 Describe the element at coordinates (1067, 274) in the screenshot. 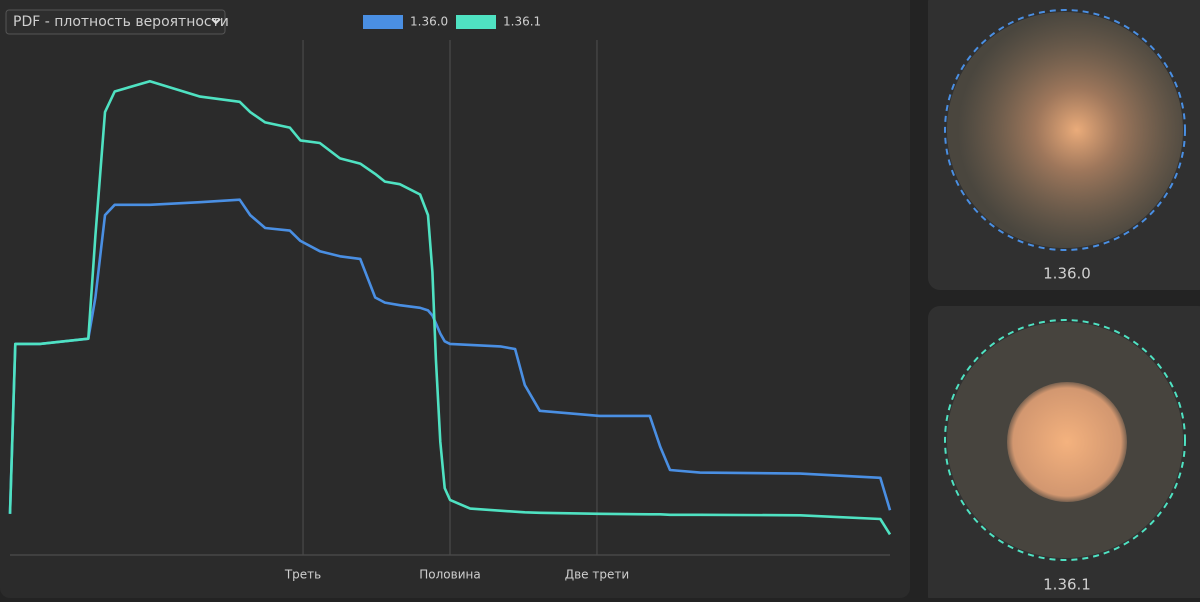

I see `panel-label: 1.36.0` at that location.